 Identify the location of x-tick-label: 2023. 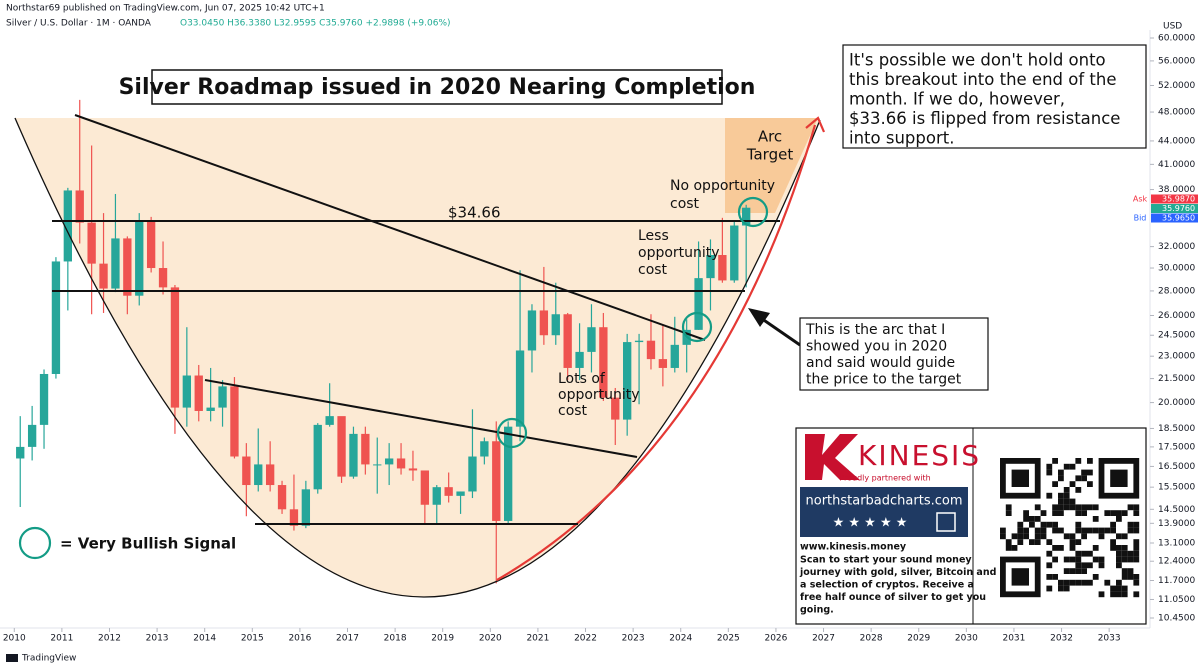
(633, 639).